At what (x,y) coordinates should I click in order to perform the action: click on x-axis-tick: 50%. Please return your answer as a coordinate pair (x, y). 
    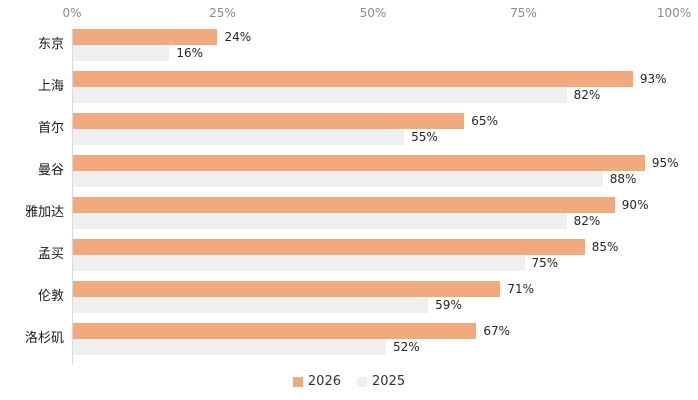
    Looking at the image, I should click on (373, 13).